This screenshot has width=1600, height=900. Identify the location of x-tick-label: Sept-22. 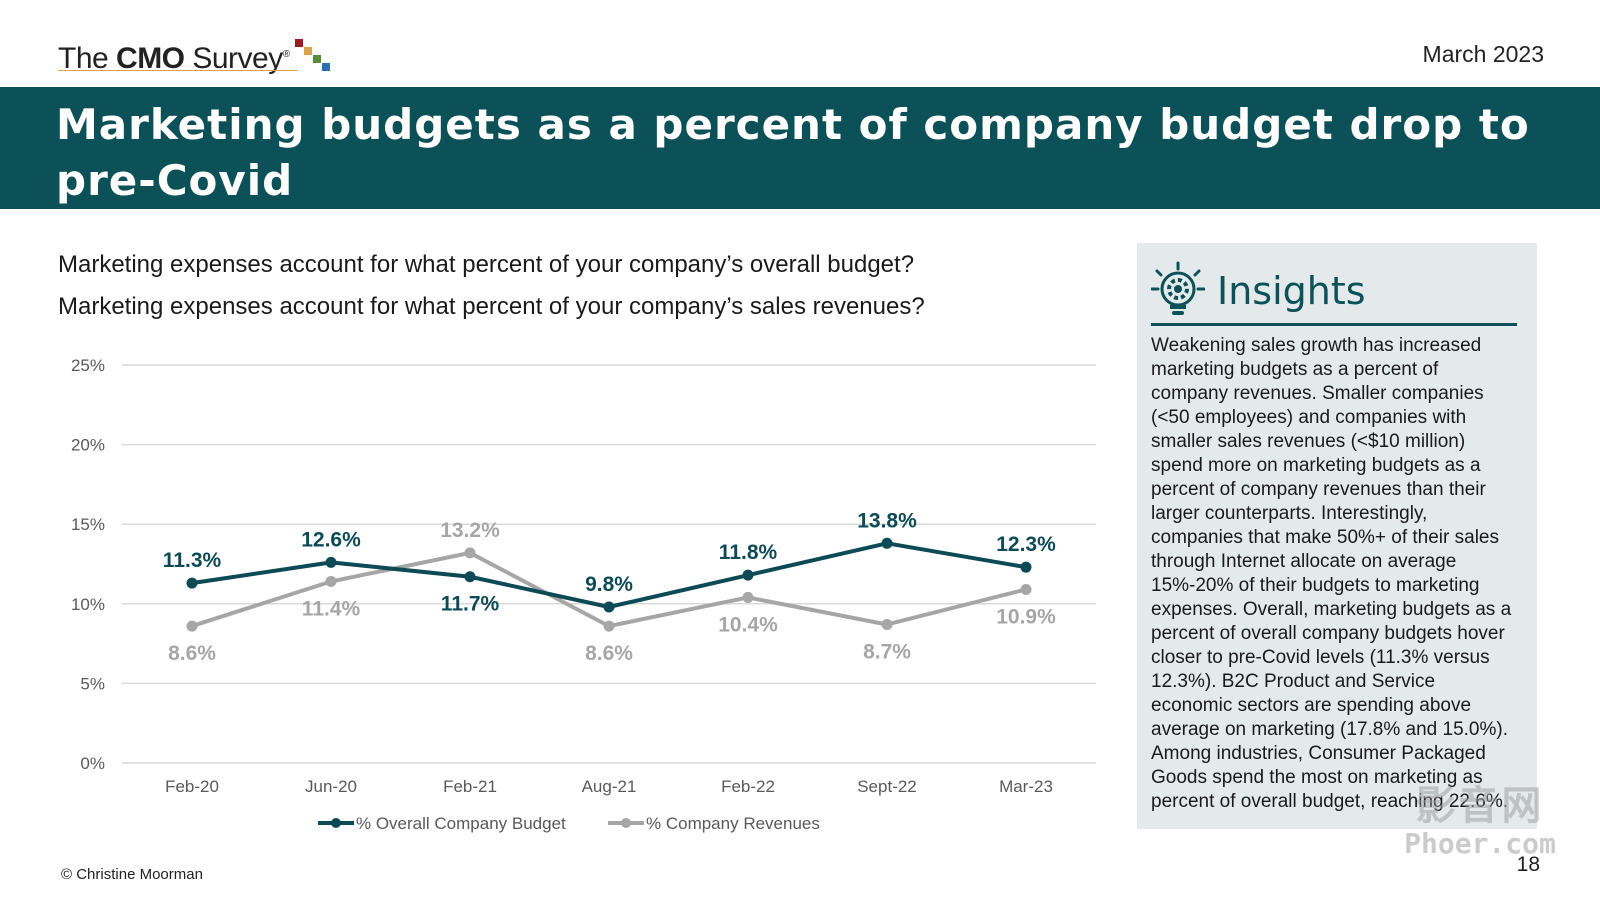
(887, 786).